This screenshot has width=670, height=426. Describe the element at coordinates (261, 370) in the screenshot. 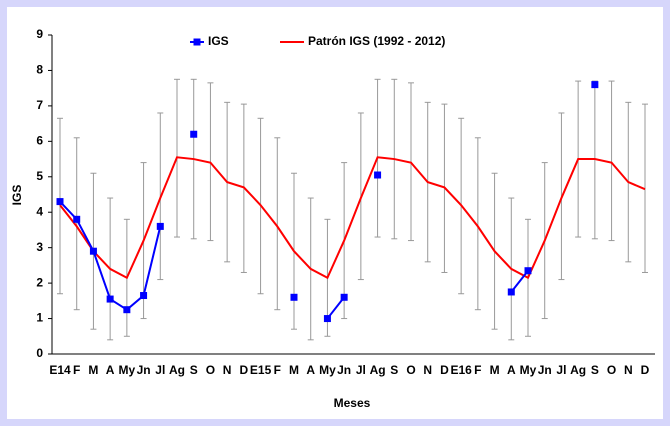

I see `x-tick-label: E15` at that location.